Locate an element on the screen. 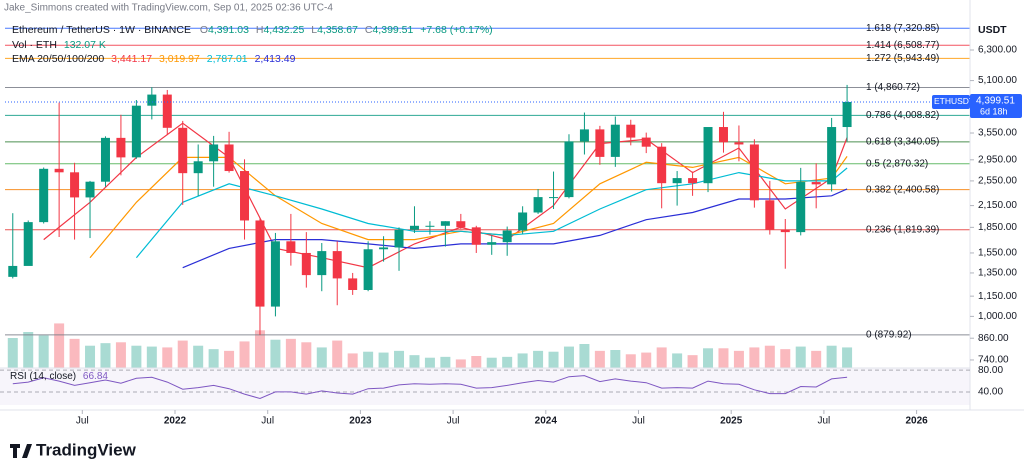  x-tick-label: 2022 is located at coordinates (175, 421).